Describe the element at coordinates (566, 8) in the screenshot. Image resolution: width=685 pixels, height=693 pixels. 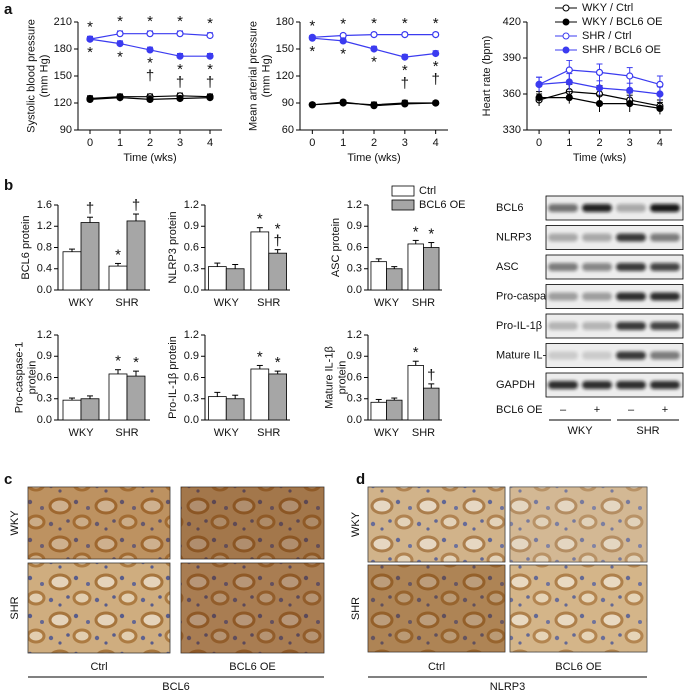
I see `legend-marker` at that location.